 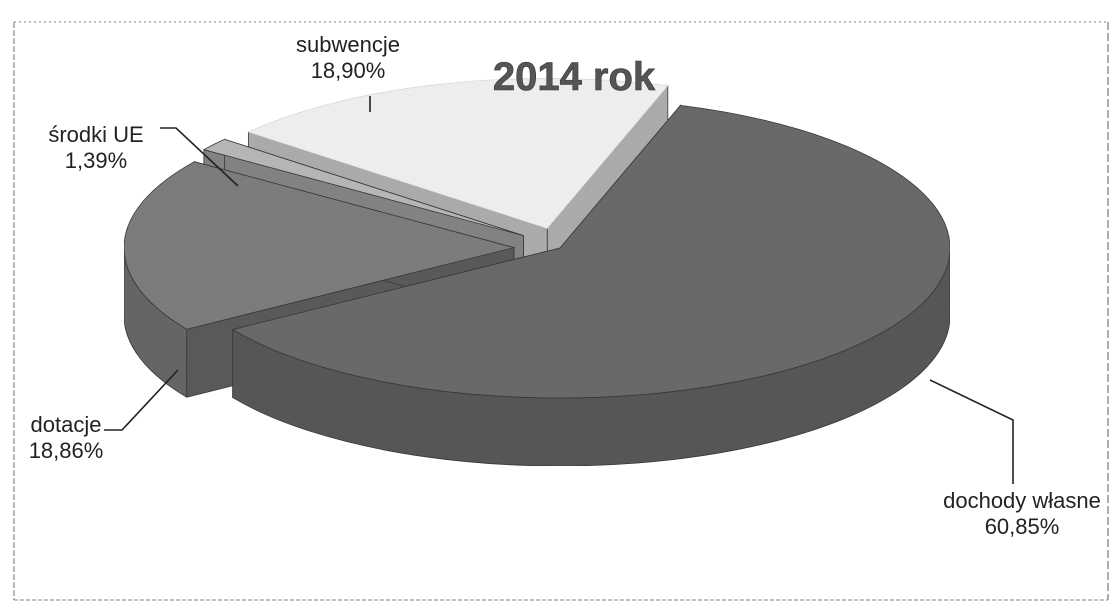 What do you see at coordinates (348, 44) in the screenshot?
I see `slice-label-name-subwencje: subwencje` at bounding box center [348, 44].